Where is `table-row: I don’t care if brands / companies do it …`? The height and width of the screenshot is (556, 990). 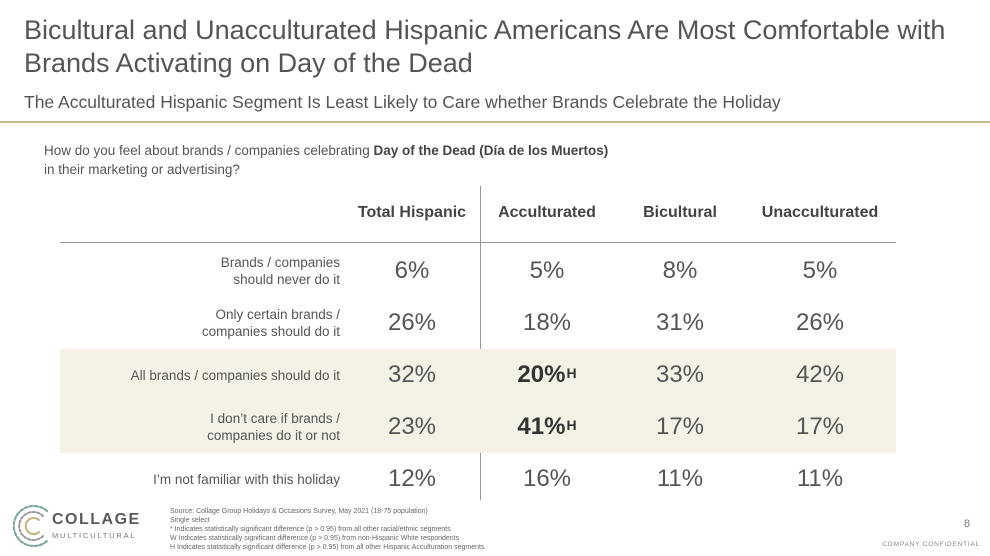 table-row: I don’t care if brands / companies do it … is located at coordinates (478, 427).